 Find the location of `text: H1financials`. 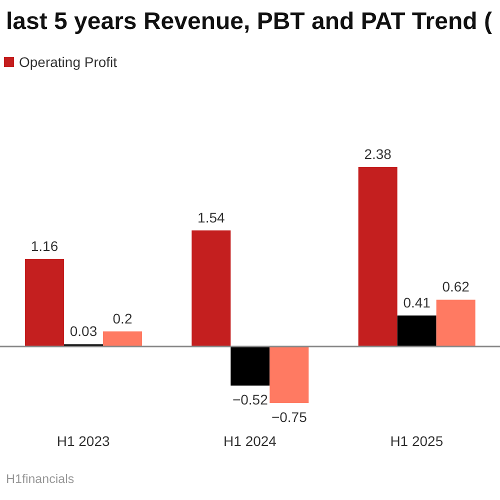

text: H1financials is located at coordinates (40, 479).